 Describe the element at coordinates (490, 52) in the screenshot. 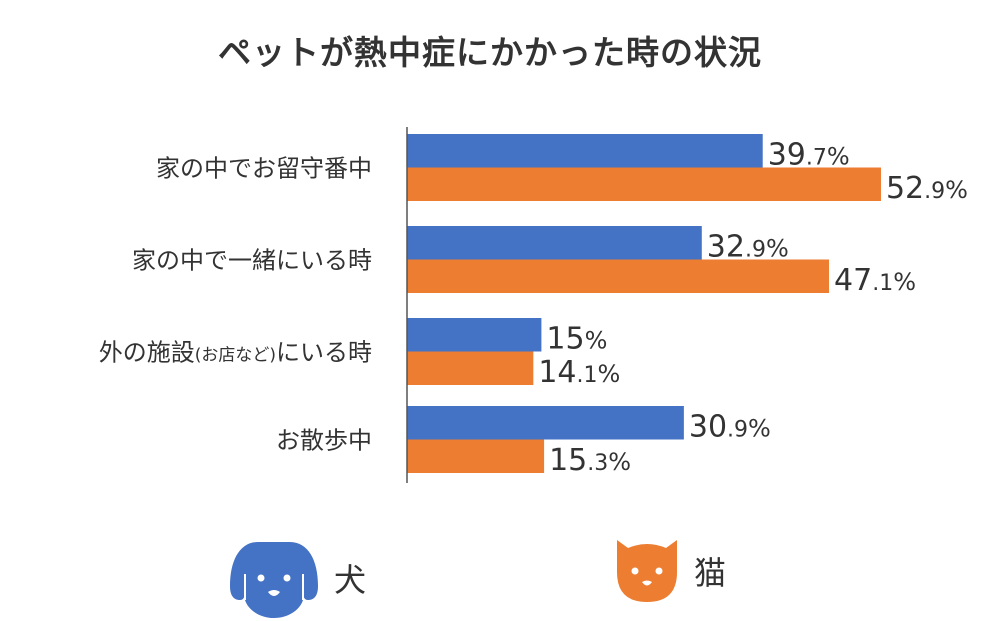

I see `chart-title: ペットが熱中症にかかった時の状況` at that location.